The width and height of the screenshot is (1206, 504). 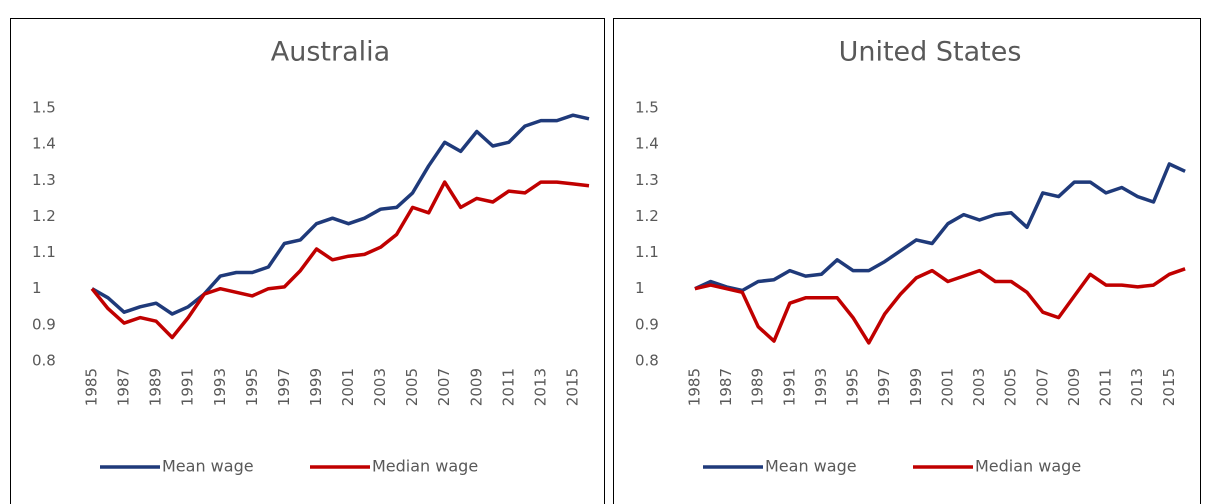 What do you see at coordinates (930, 52) in the screenshot?
I see `chart-title: United States` at bounding box center [930, 52].